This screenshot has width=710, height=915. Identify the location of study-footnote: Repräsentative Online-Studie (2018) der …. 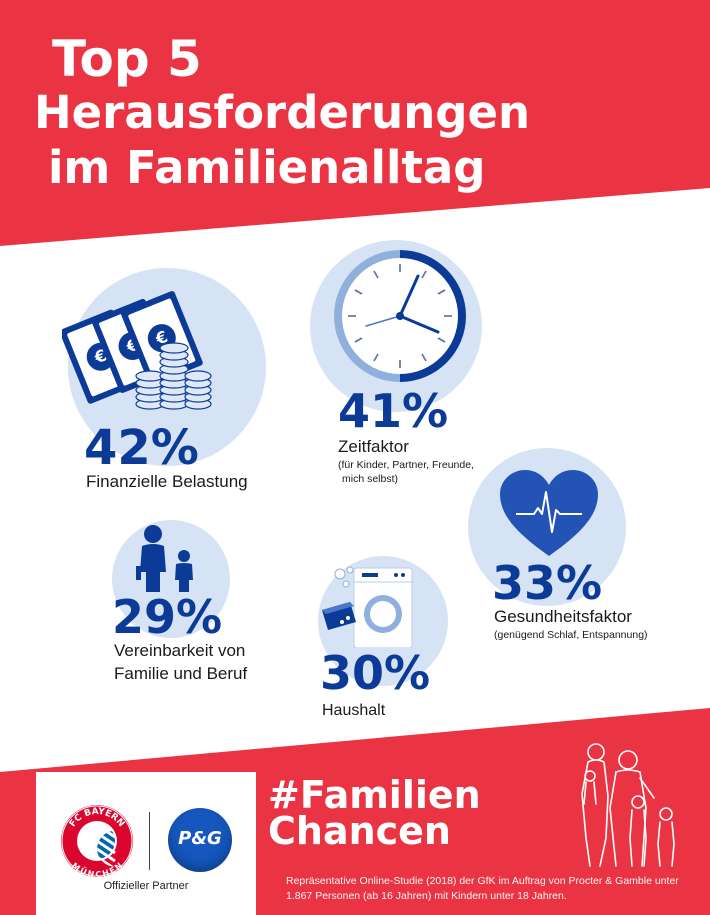
(482, 889).